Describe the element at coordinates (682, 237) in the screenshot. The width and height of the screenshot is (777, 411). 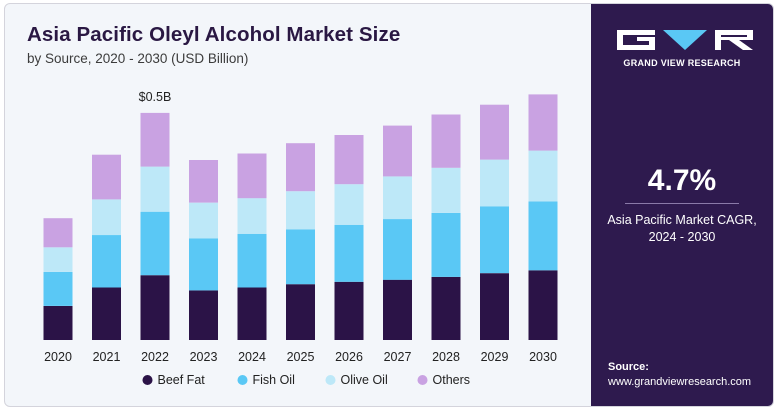
I see `cagr-label-line2: 2024 - 2030` at that location.